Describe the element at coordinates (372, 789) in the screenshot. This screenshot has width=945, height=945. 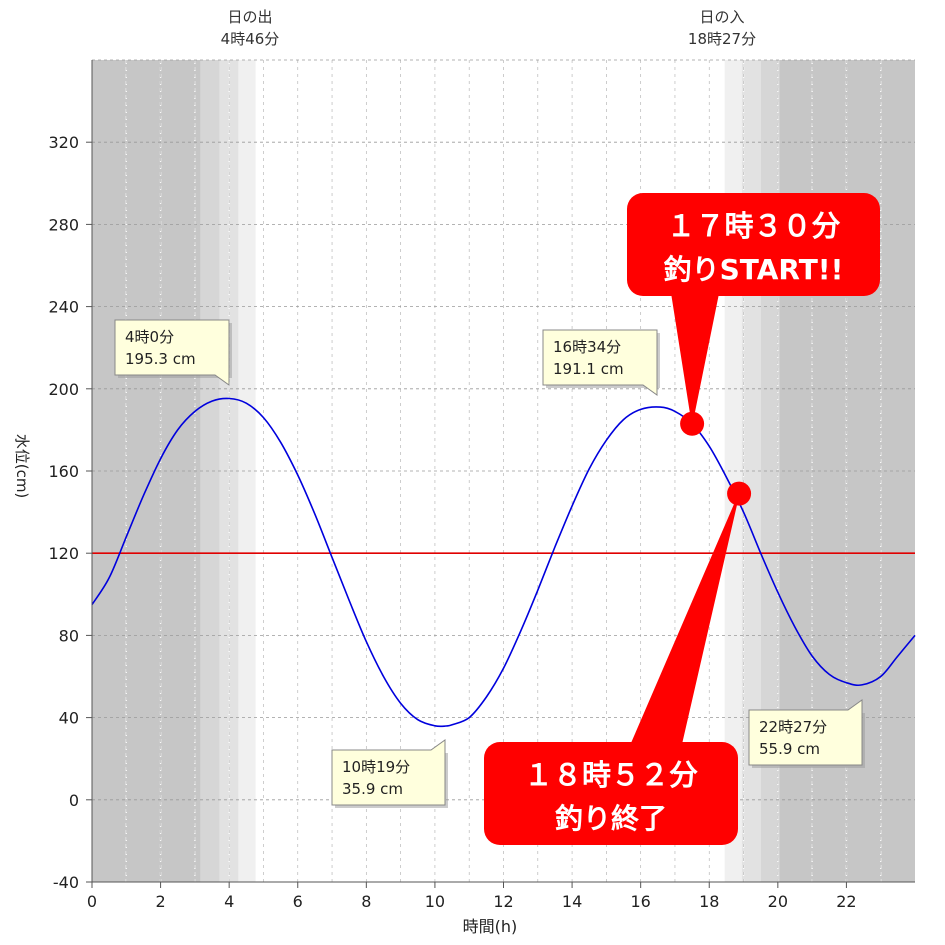
I see `callout-value: 35.9 cm` at that location.